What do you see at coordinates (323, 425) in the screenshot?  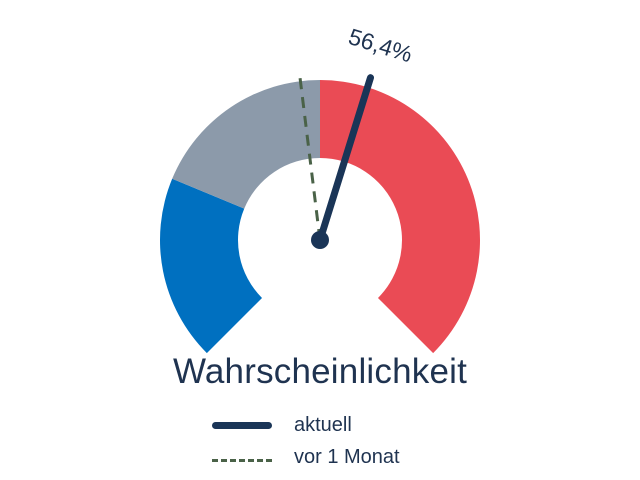 I see `legend-label: aktuell` at bounding box center [323, 425].